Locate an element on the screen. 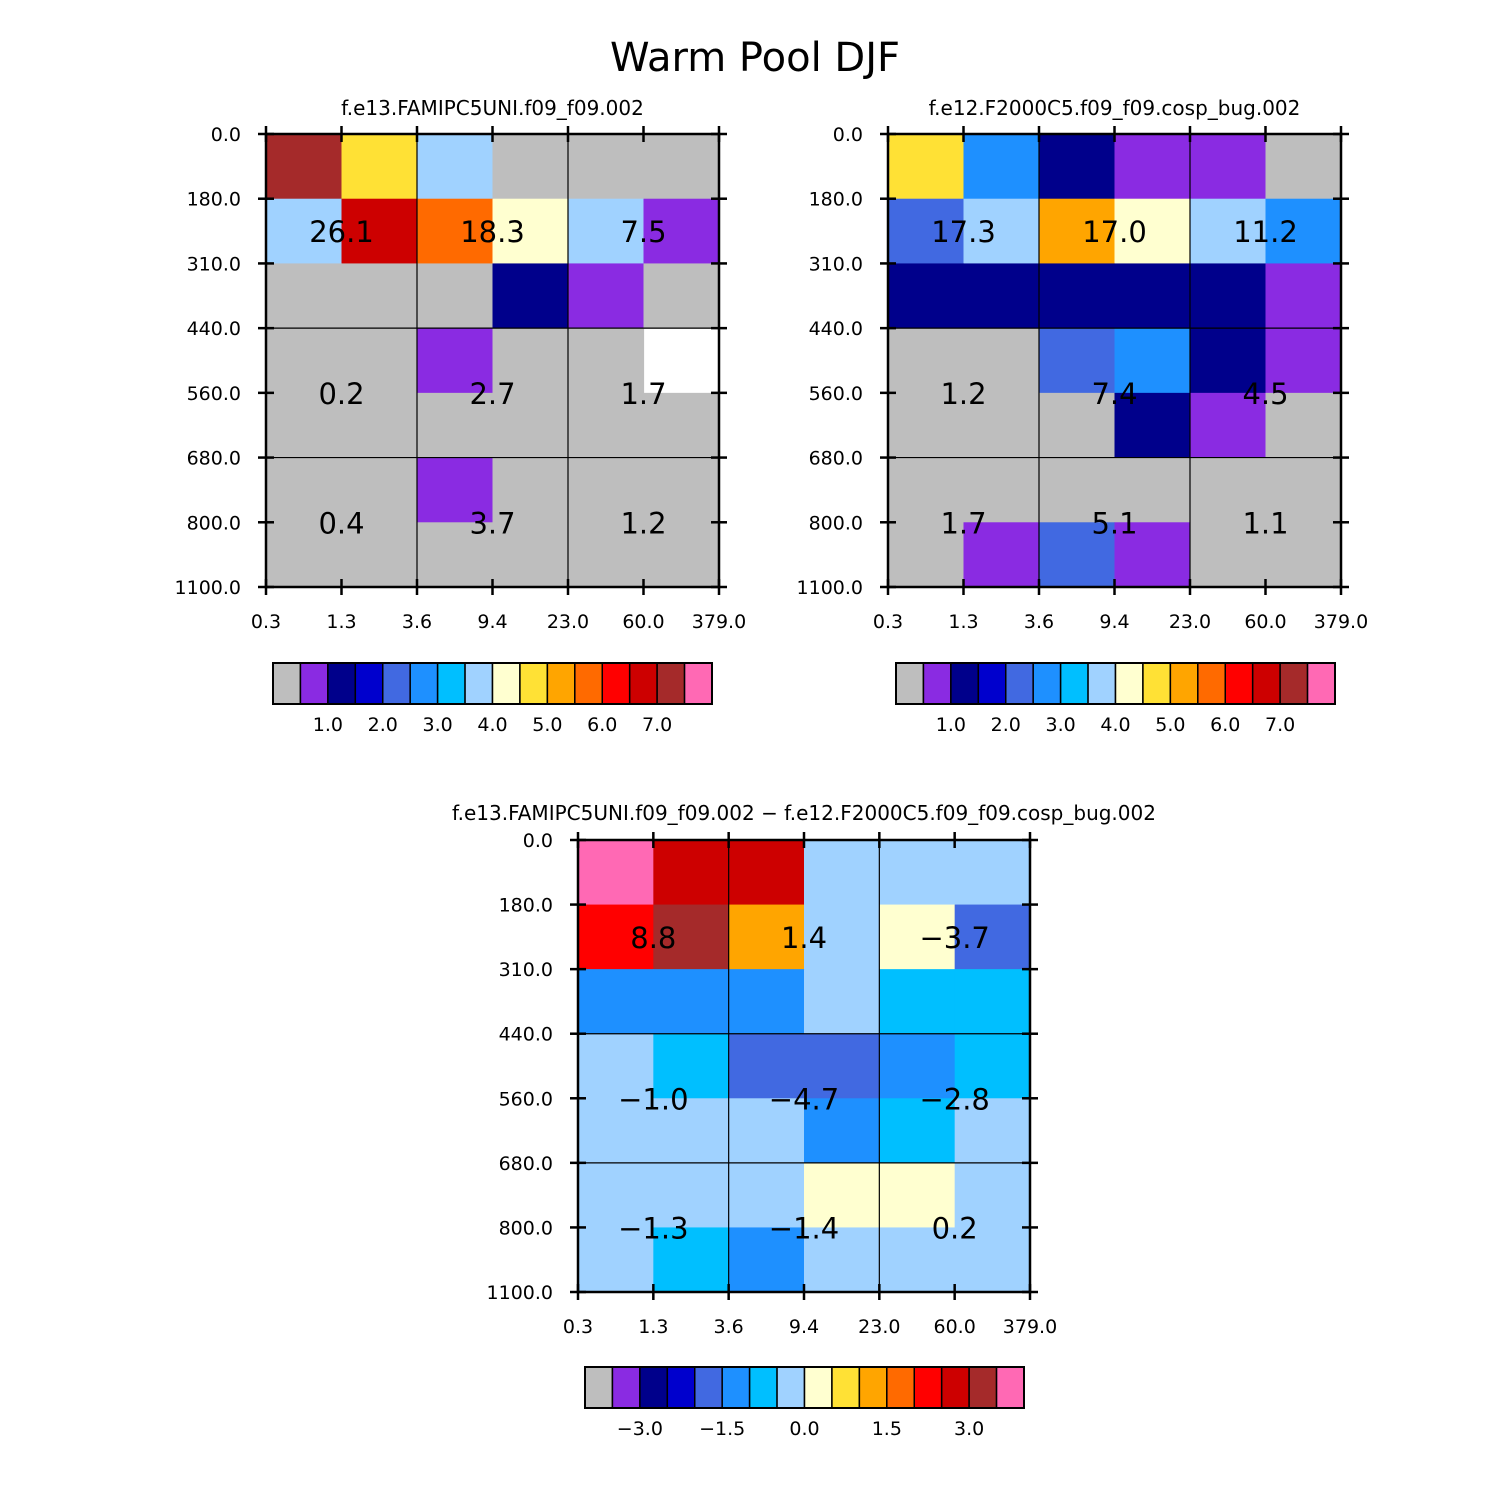 The width and height of the screenshot is (1510, 1510). y-tick-label: 1100.0 is located at coordinates (208, 588).